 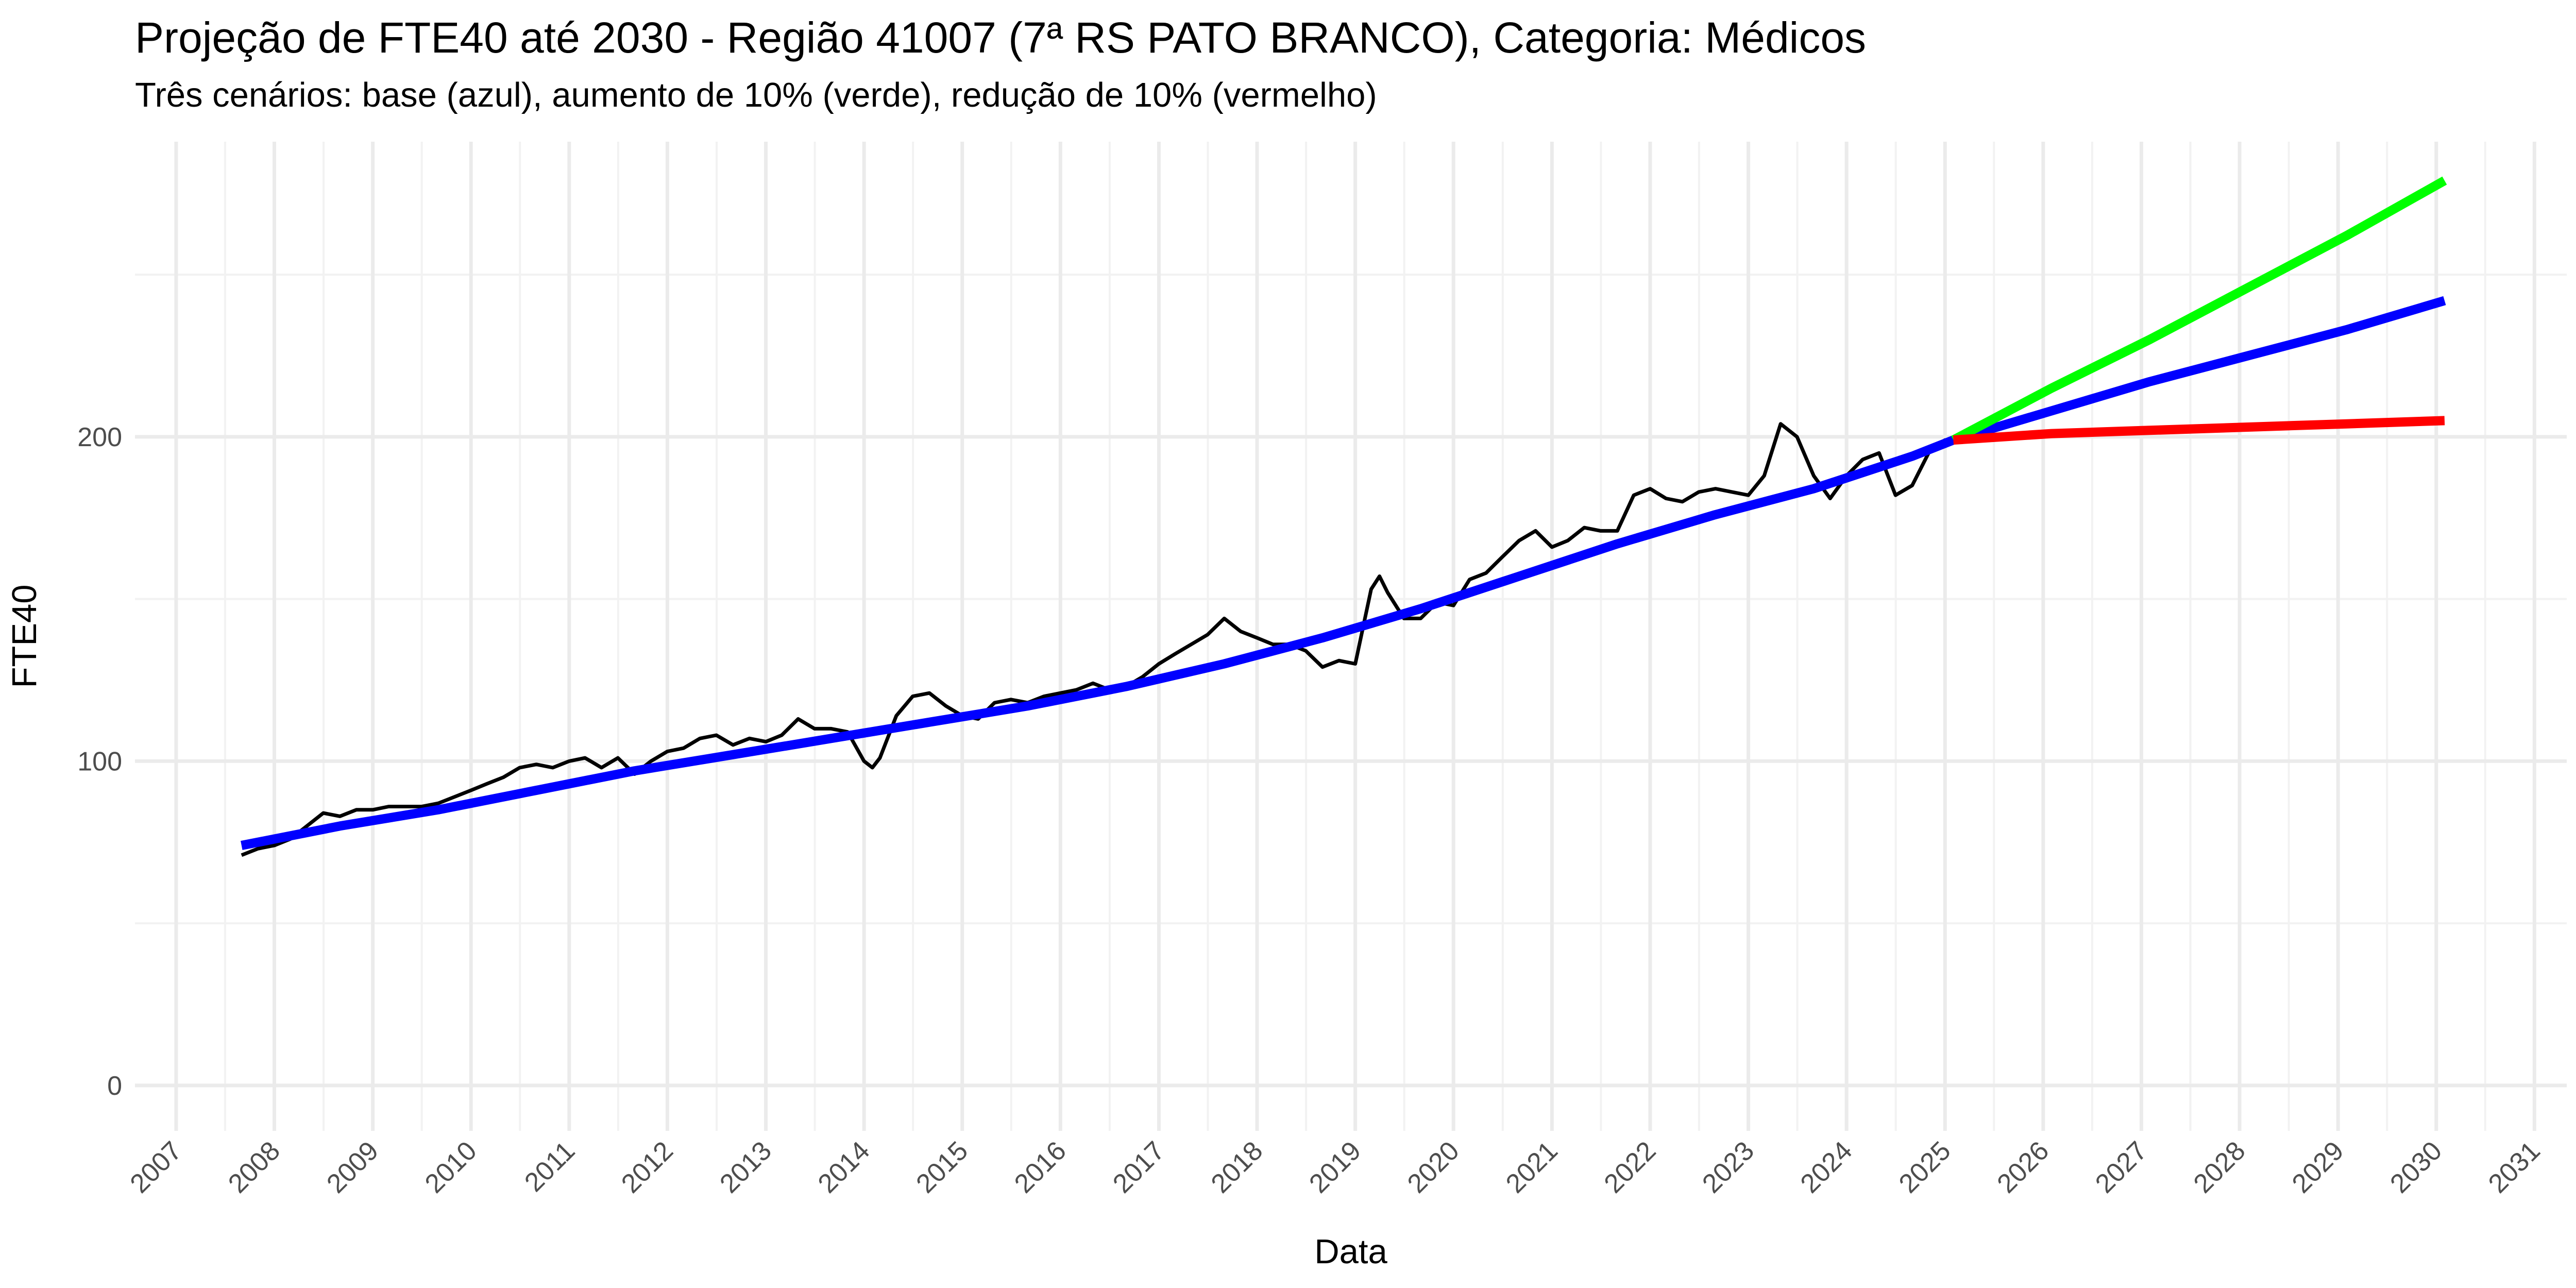 I want to click on y-tick-label: 0, so click(x=114, y=1086).